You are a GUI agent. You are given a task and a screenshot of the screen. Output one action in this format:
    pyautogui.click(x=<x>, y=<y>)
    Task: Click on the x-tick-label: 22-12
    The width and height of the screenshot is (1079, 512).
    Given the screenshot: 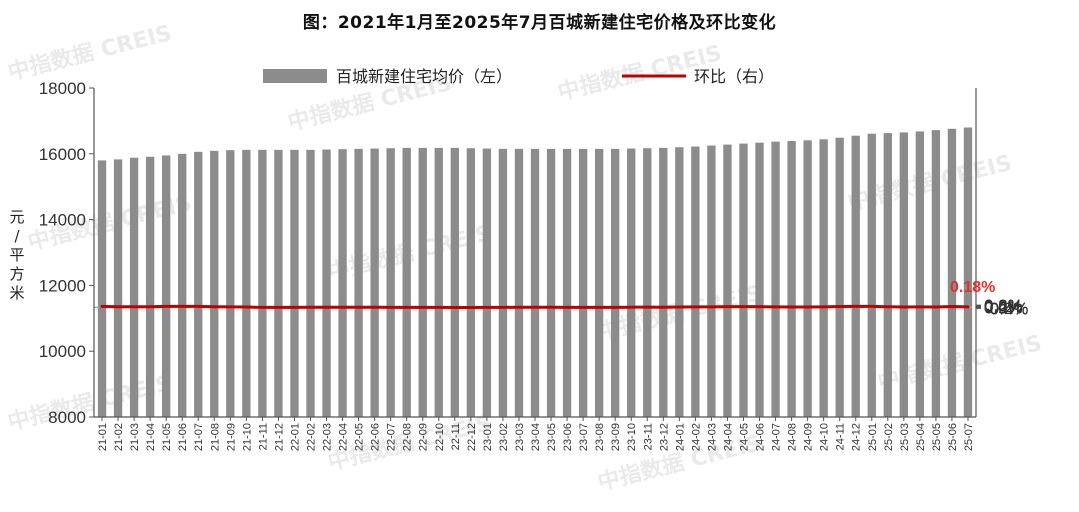 What is the action you would take?
    pyautogui.click(x=472, y=437)
    